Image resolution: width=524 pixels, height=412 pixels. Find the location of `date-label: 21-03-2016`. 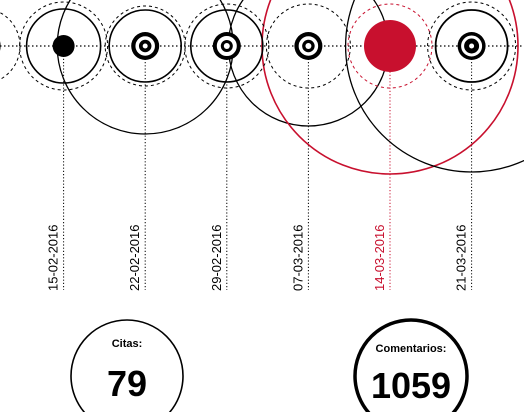

date-label: 21-03-2016 is located at coordinates (461, 258).